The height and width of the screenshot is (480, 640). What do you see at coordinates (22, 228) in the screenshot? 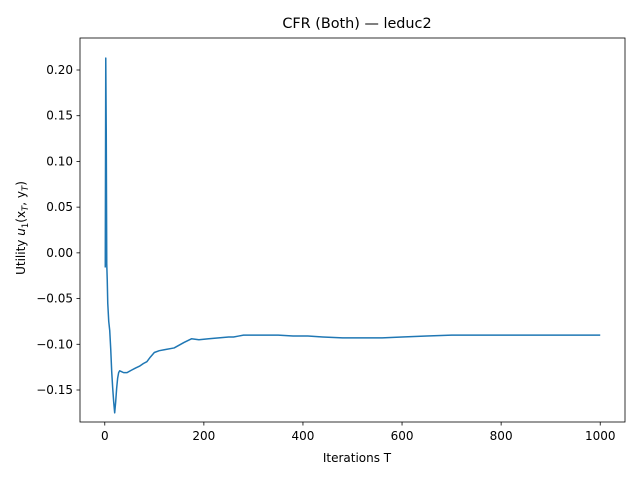
I see `y-axis-label: Utility u1(xT, yT)` at bounding box center [22, 228].